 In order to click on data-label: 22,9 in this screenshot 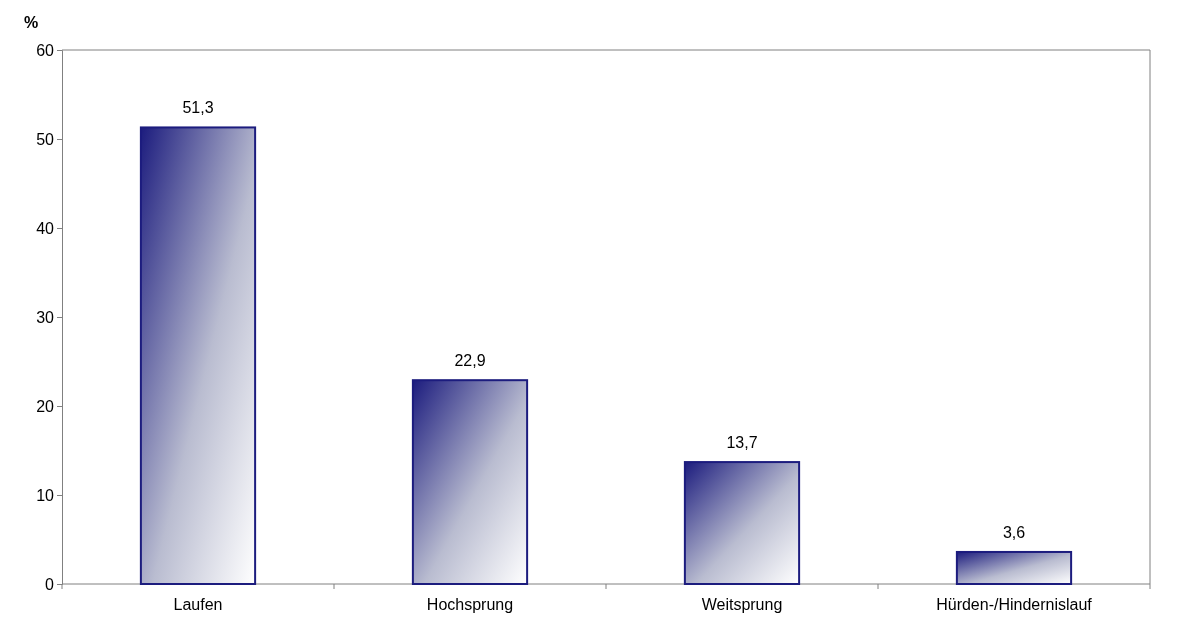, I will do `click(470, 361)`.